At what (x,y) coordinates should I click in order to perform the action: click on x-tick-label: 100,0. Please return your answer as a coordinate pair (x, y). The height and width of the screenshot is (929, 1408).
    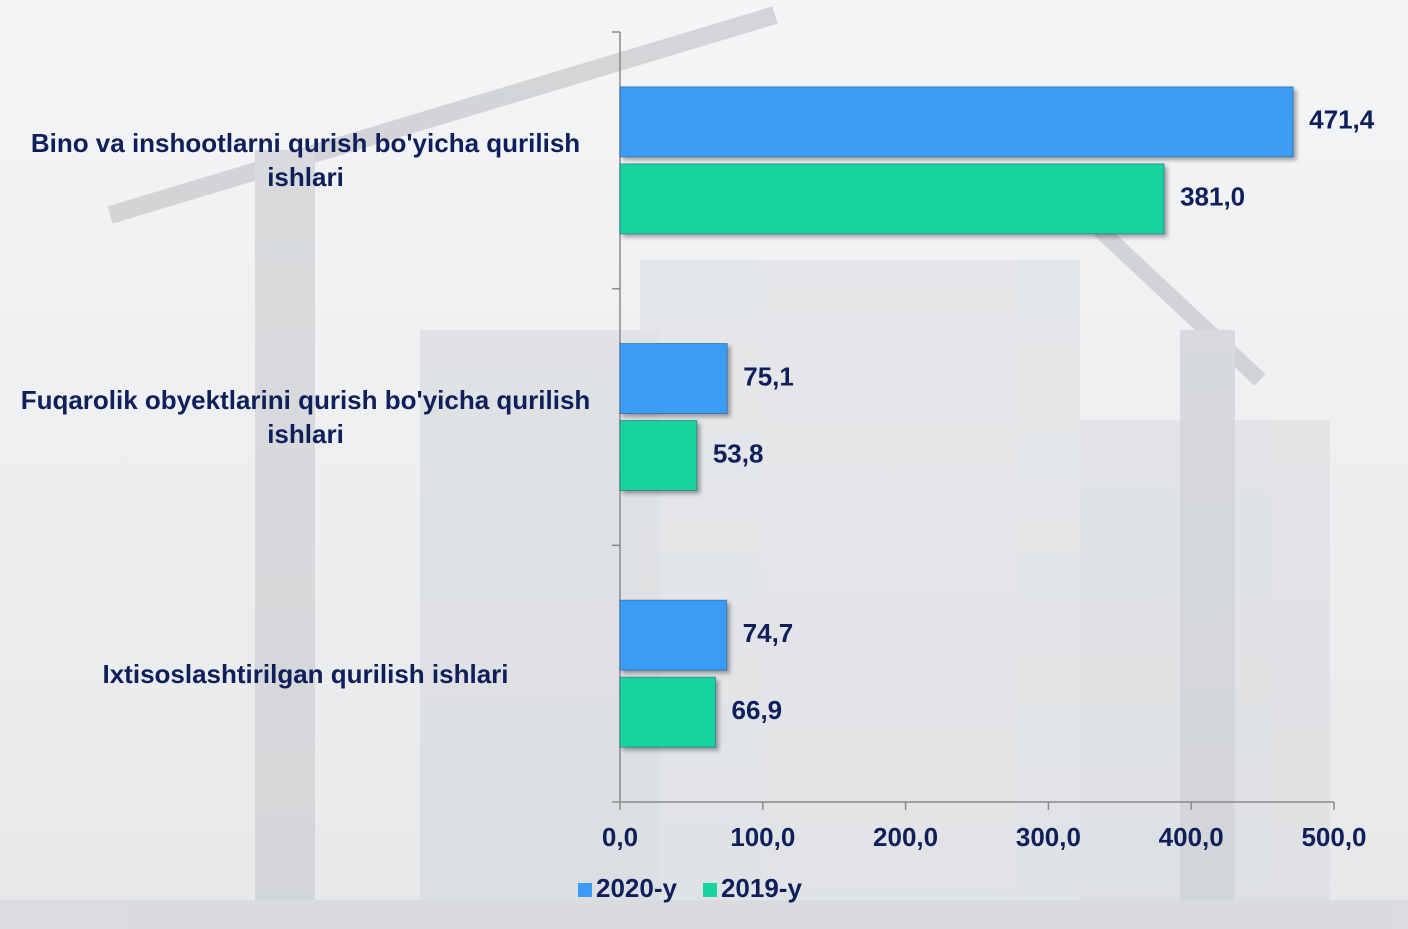
    Looking at the image, I should click on (762, 837).